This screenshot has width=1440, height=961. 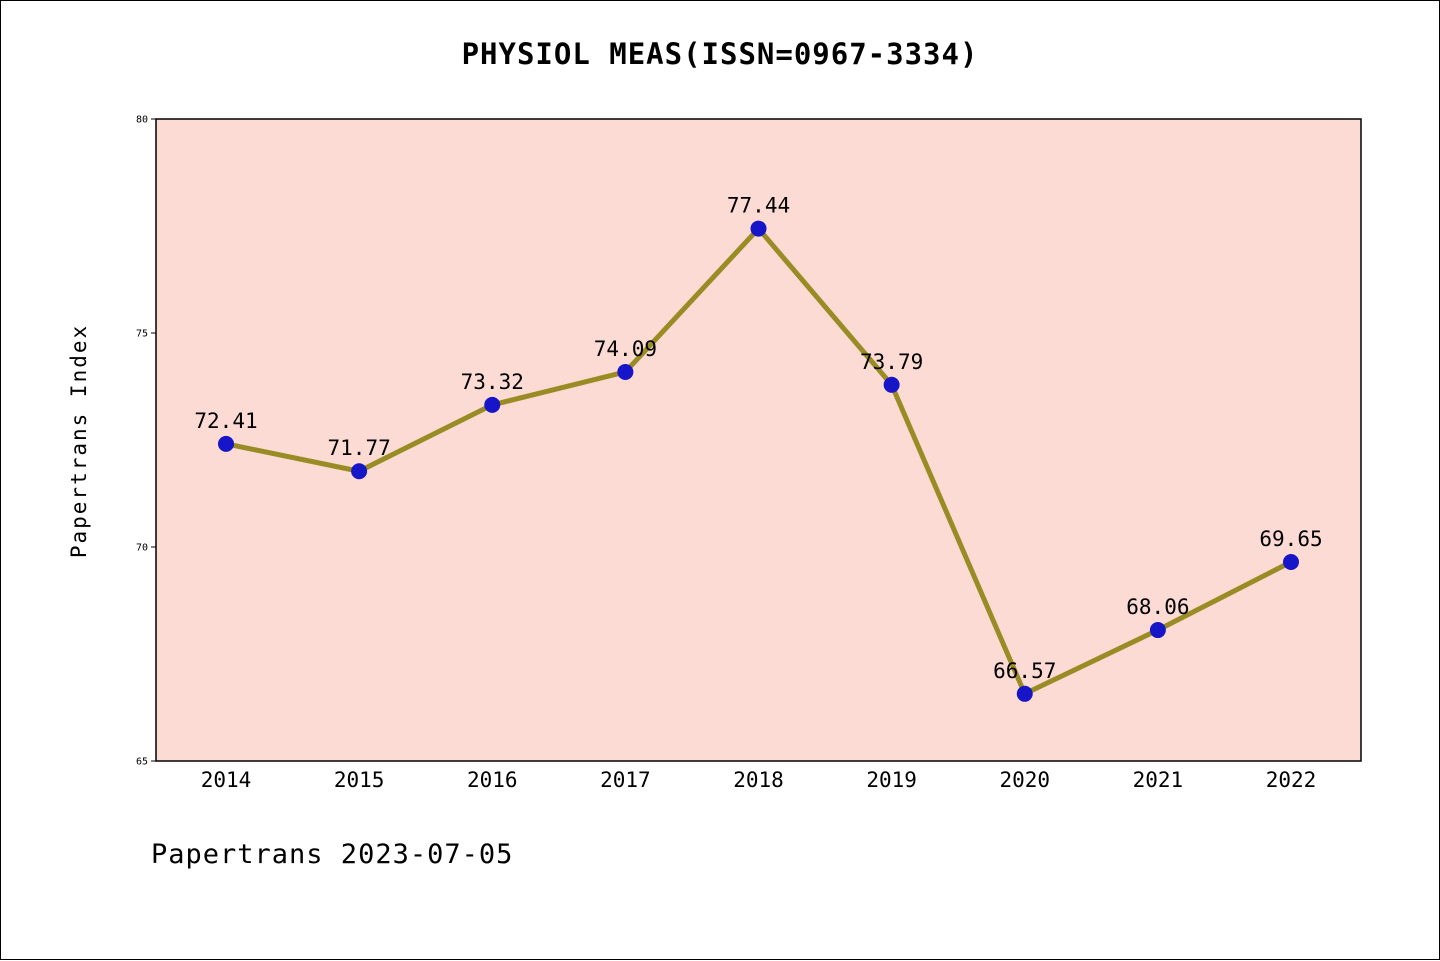 I want to click on value-label: 71.77, so click(x=359, y=448).